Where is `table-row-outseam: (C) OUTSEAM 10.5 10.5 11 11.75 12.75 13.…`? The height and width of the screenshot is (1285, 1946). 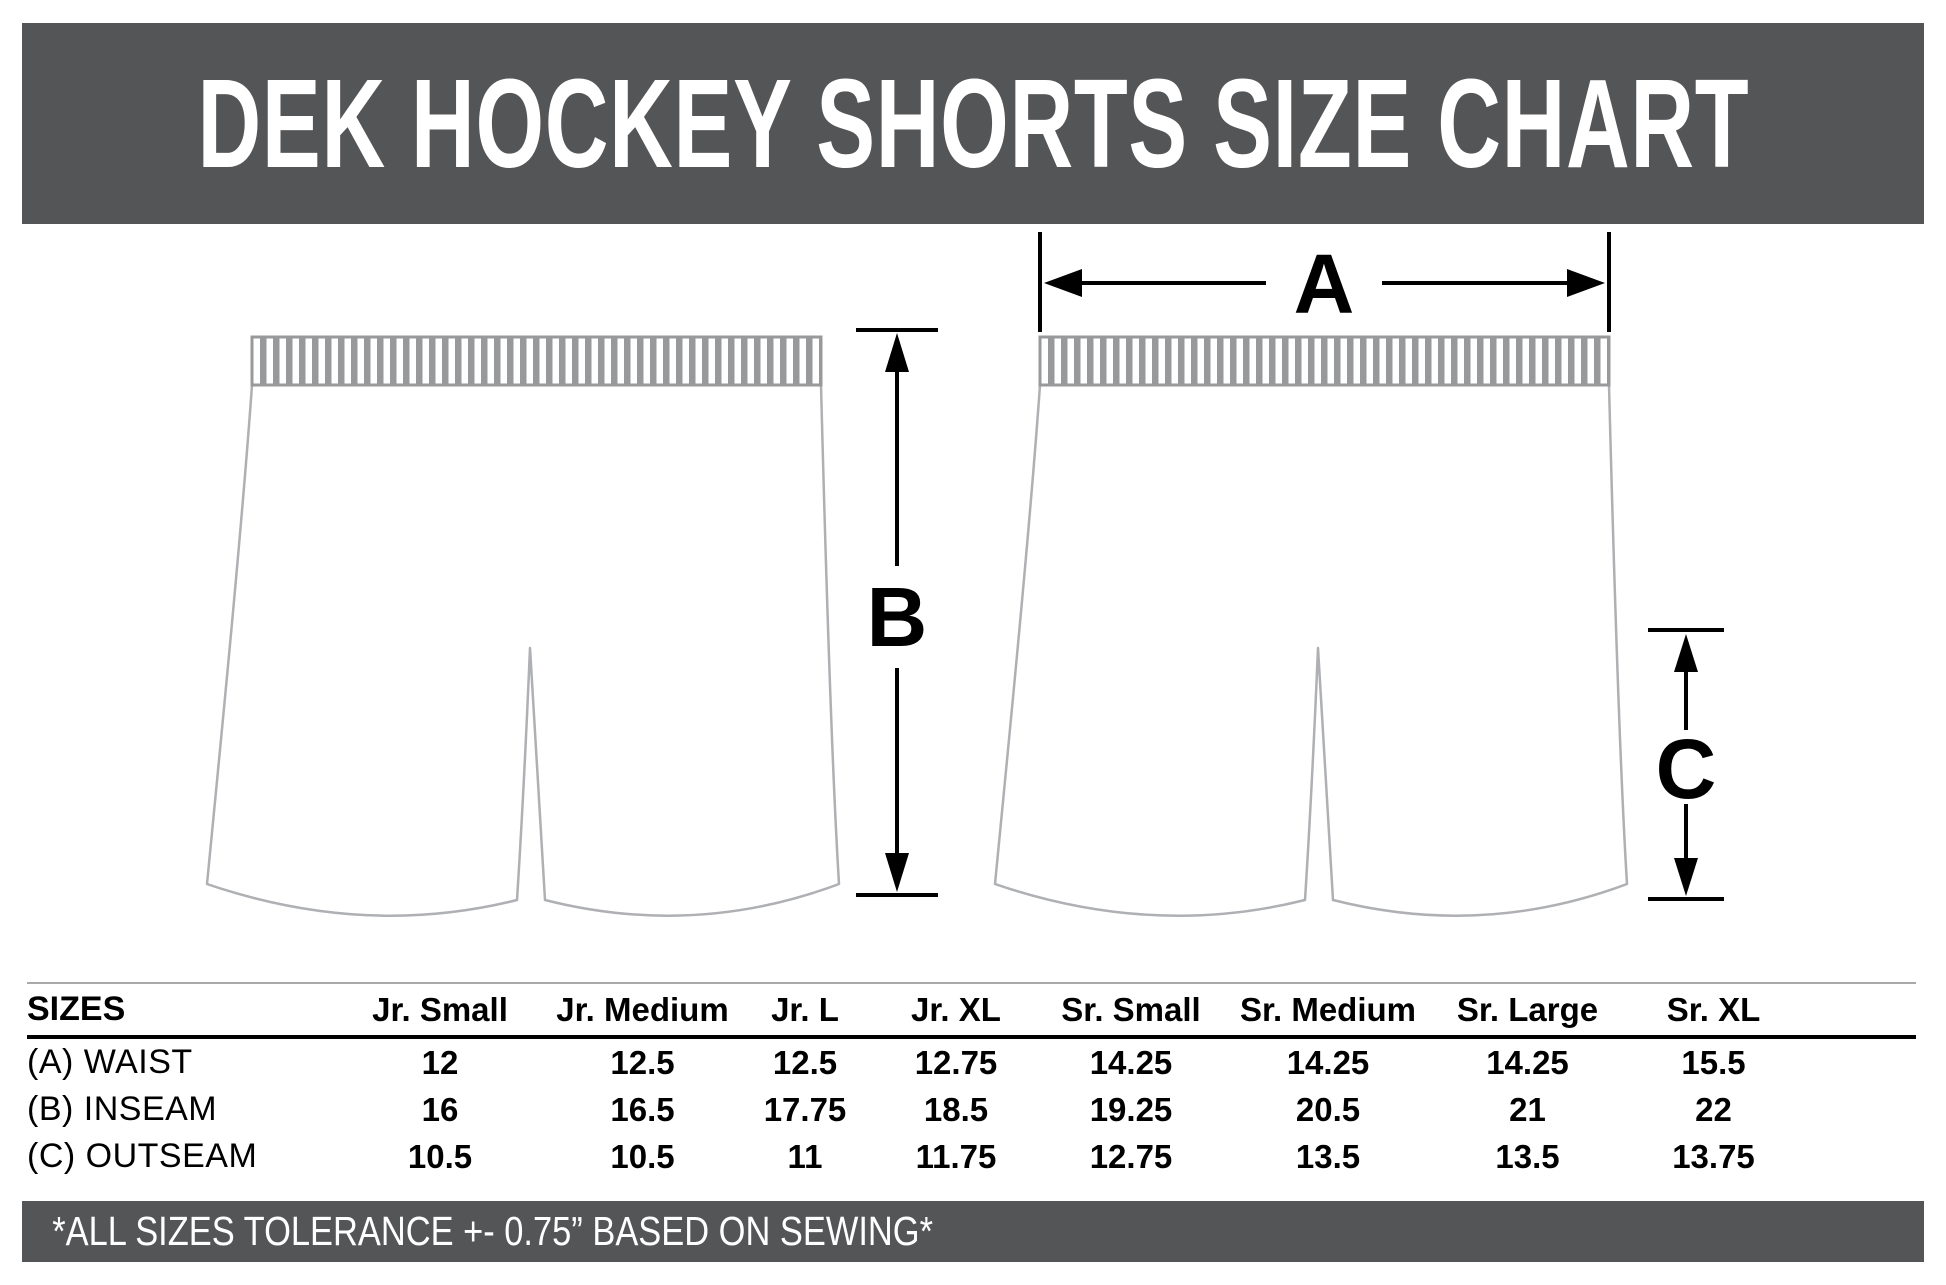
table-row-outseam: (C) OUTSEAM 10.5 10.5 11 11.75 12.75 13.… is located at coordinates (971, 1156).